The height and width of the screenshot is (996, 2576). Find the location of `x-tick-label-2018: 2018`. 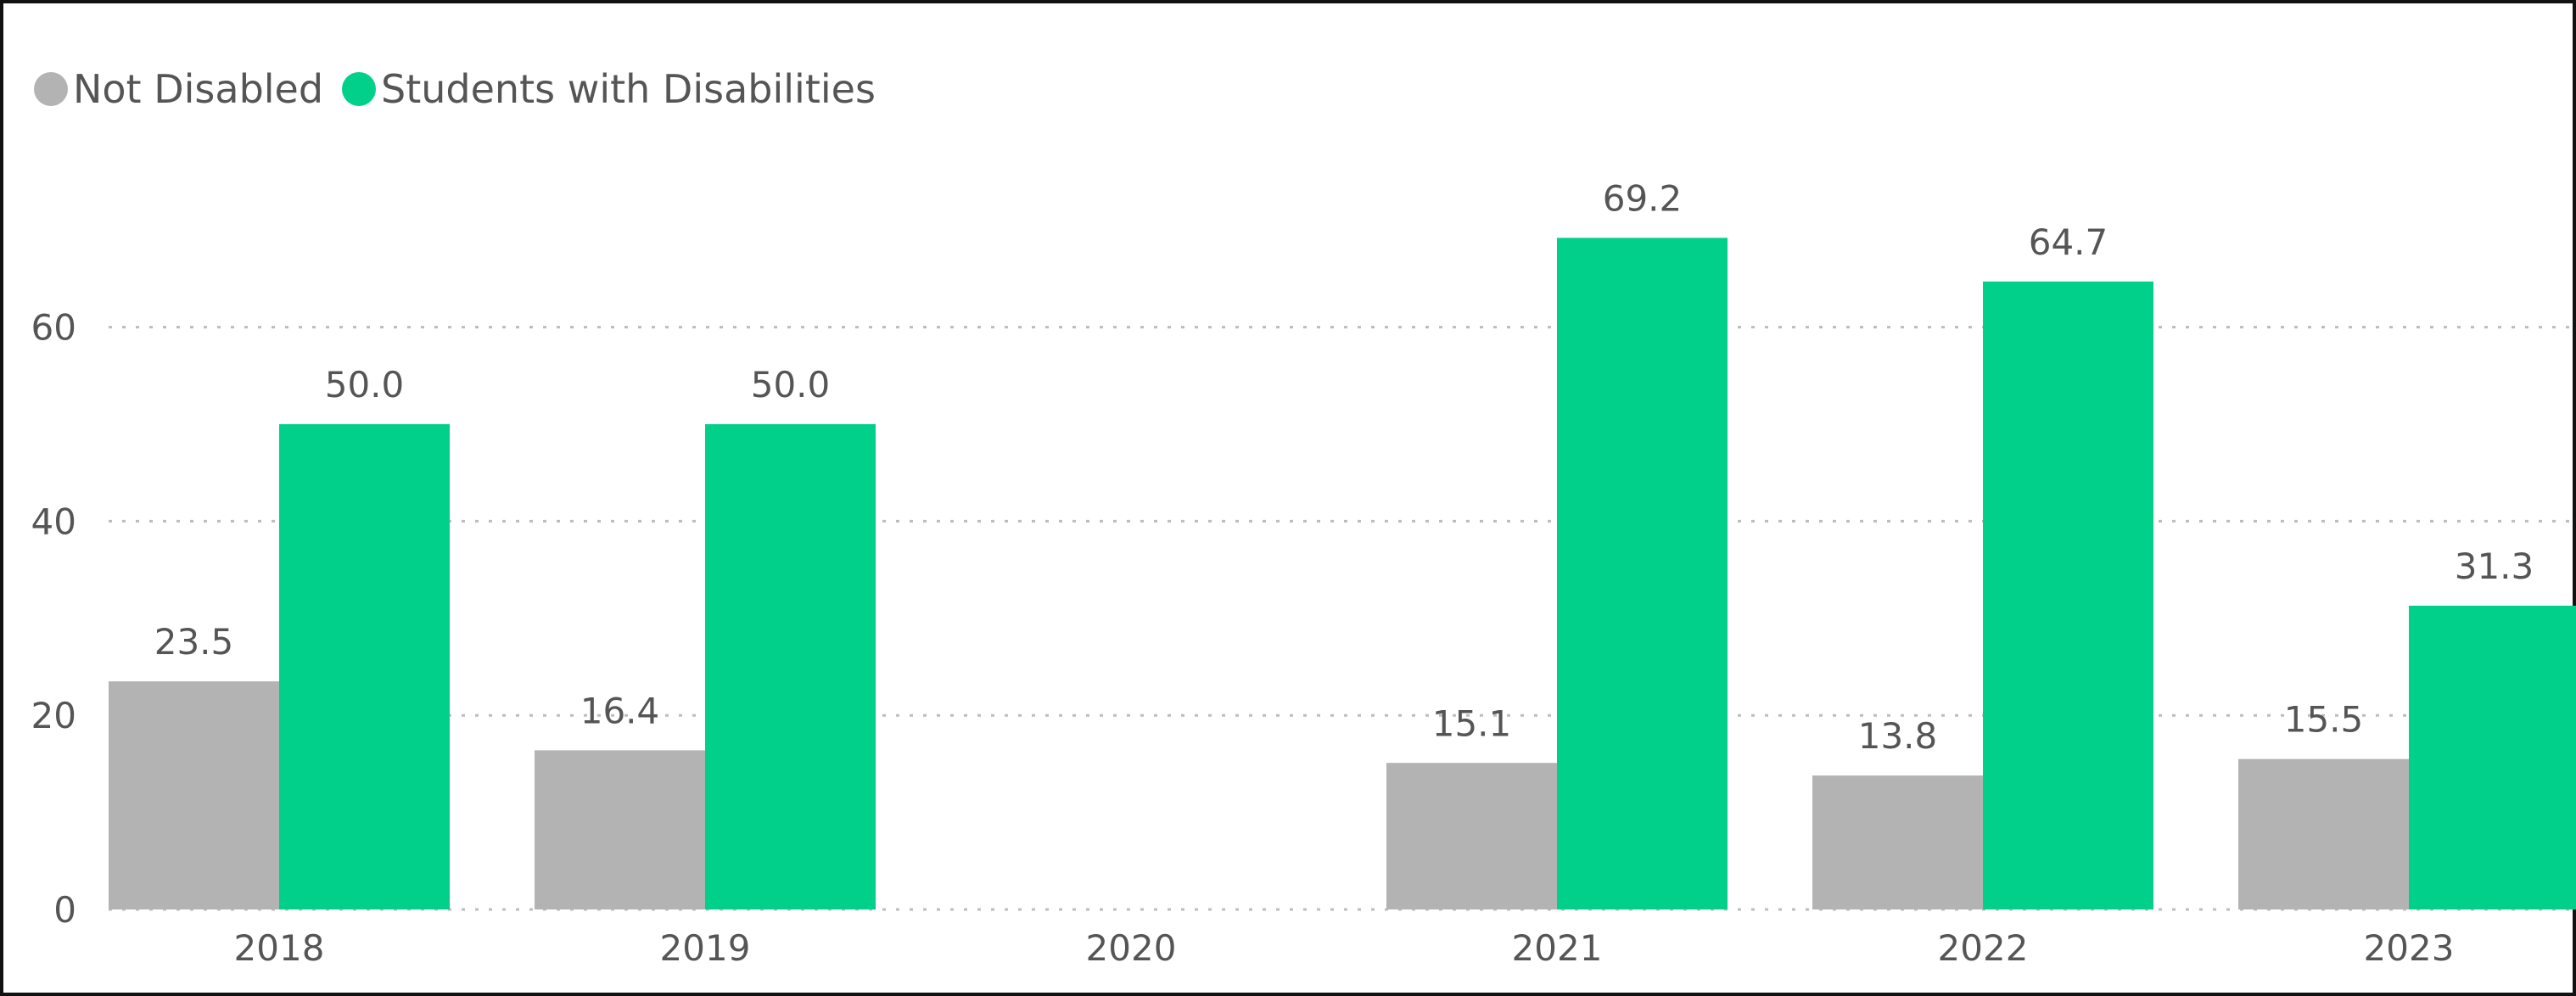

x-tick-label-2018: 2018 is located at coordinates (279, 948).